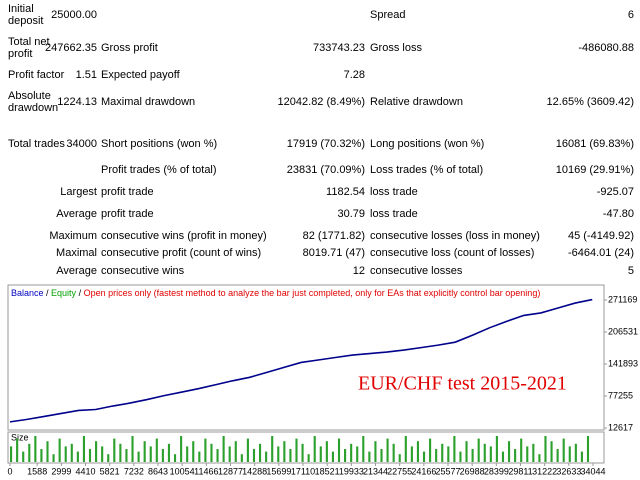 This screenshot has width=640, height=480. What do you see at coordinates (127, 214) in the screenshot?
I see `field-label: profit trade` at bounding box center [127, 214].